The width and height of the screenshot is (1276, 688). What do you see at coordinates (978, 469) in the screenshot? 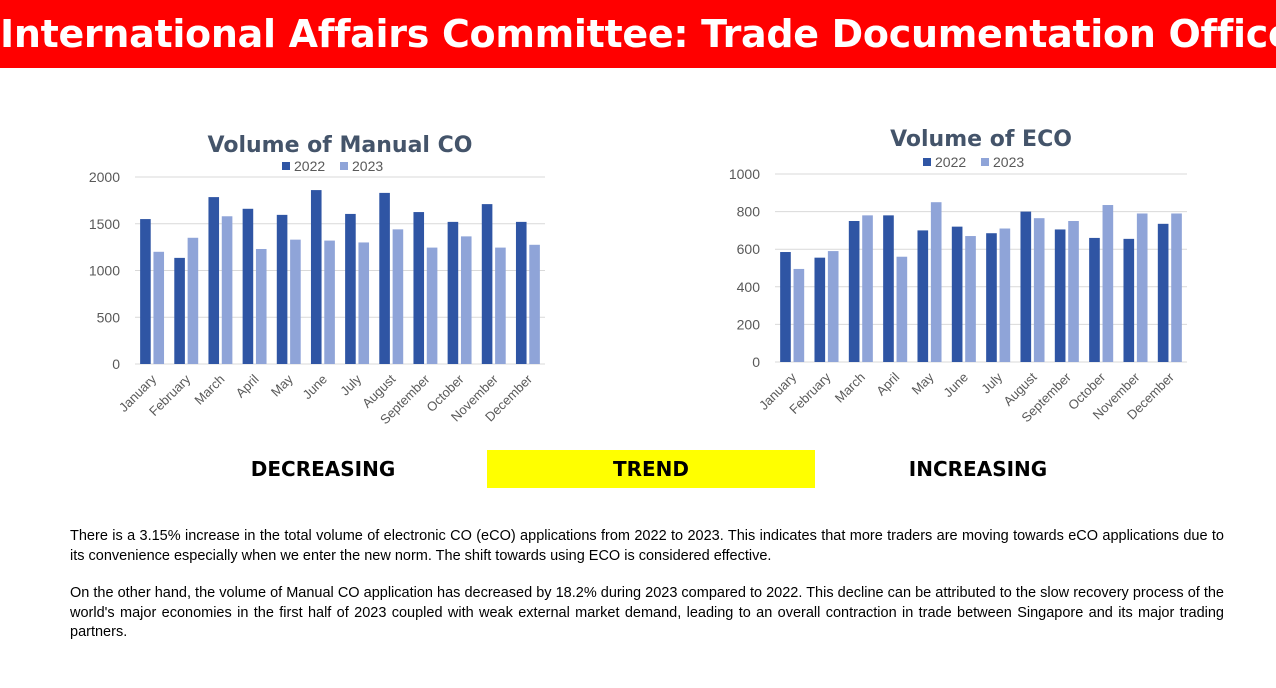
I see `trend-increasing-label: INCREASING` at bounding box center [978, 469].